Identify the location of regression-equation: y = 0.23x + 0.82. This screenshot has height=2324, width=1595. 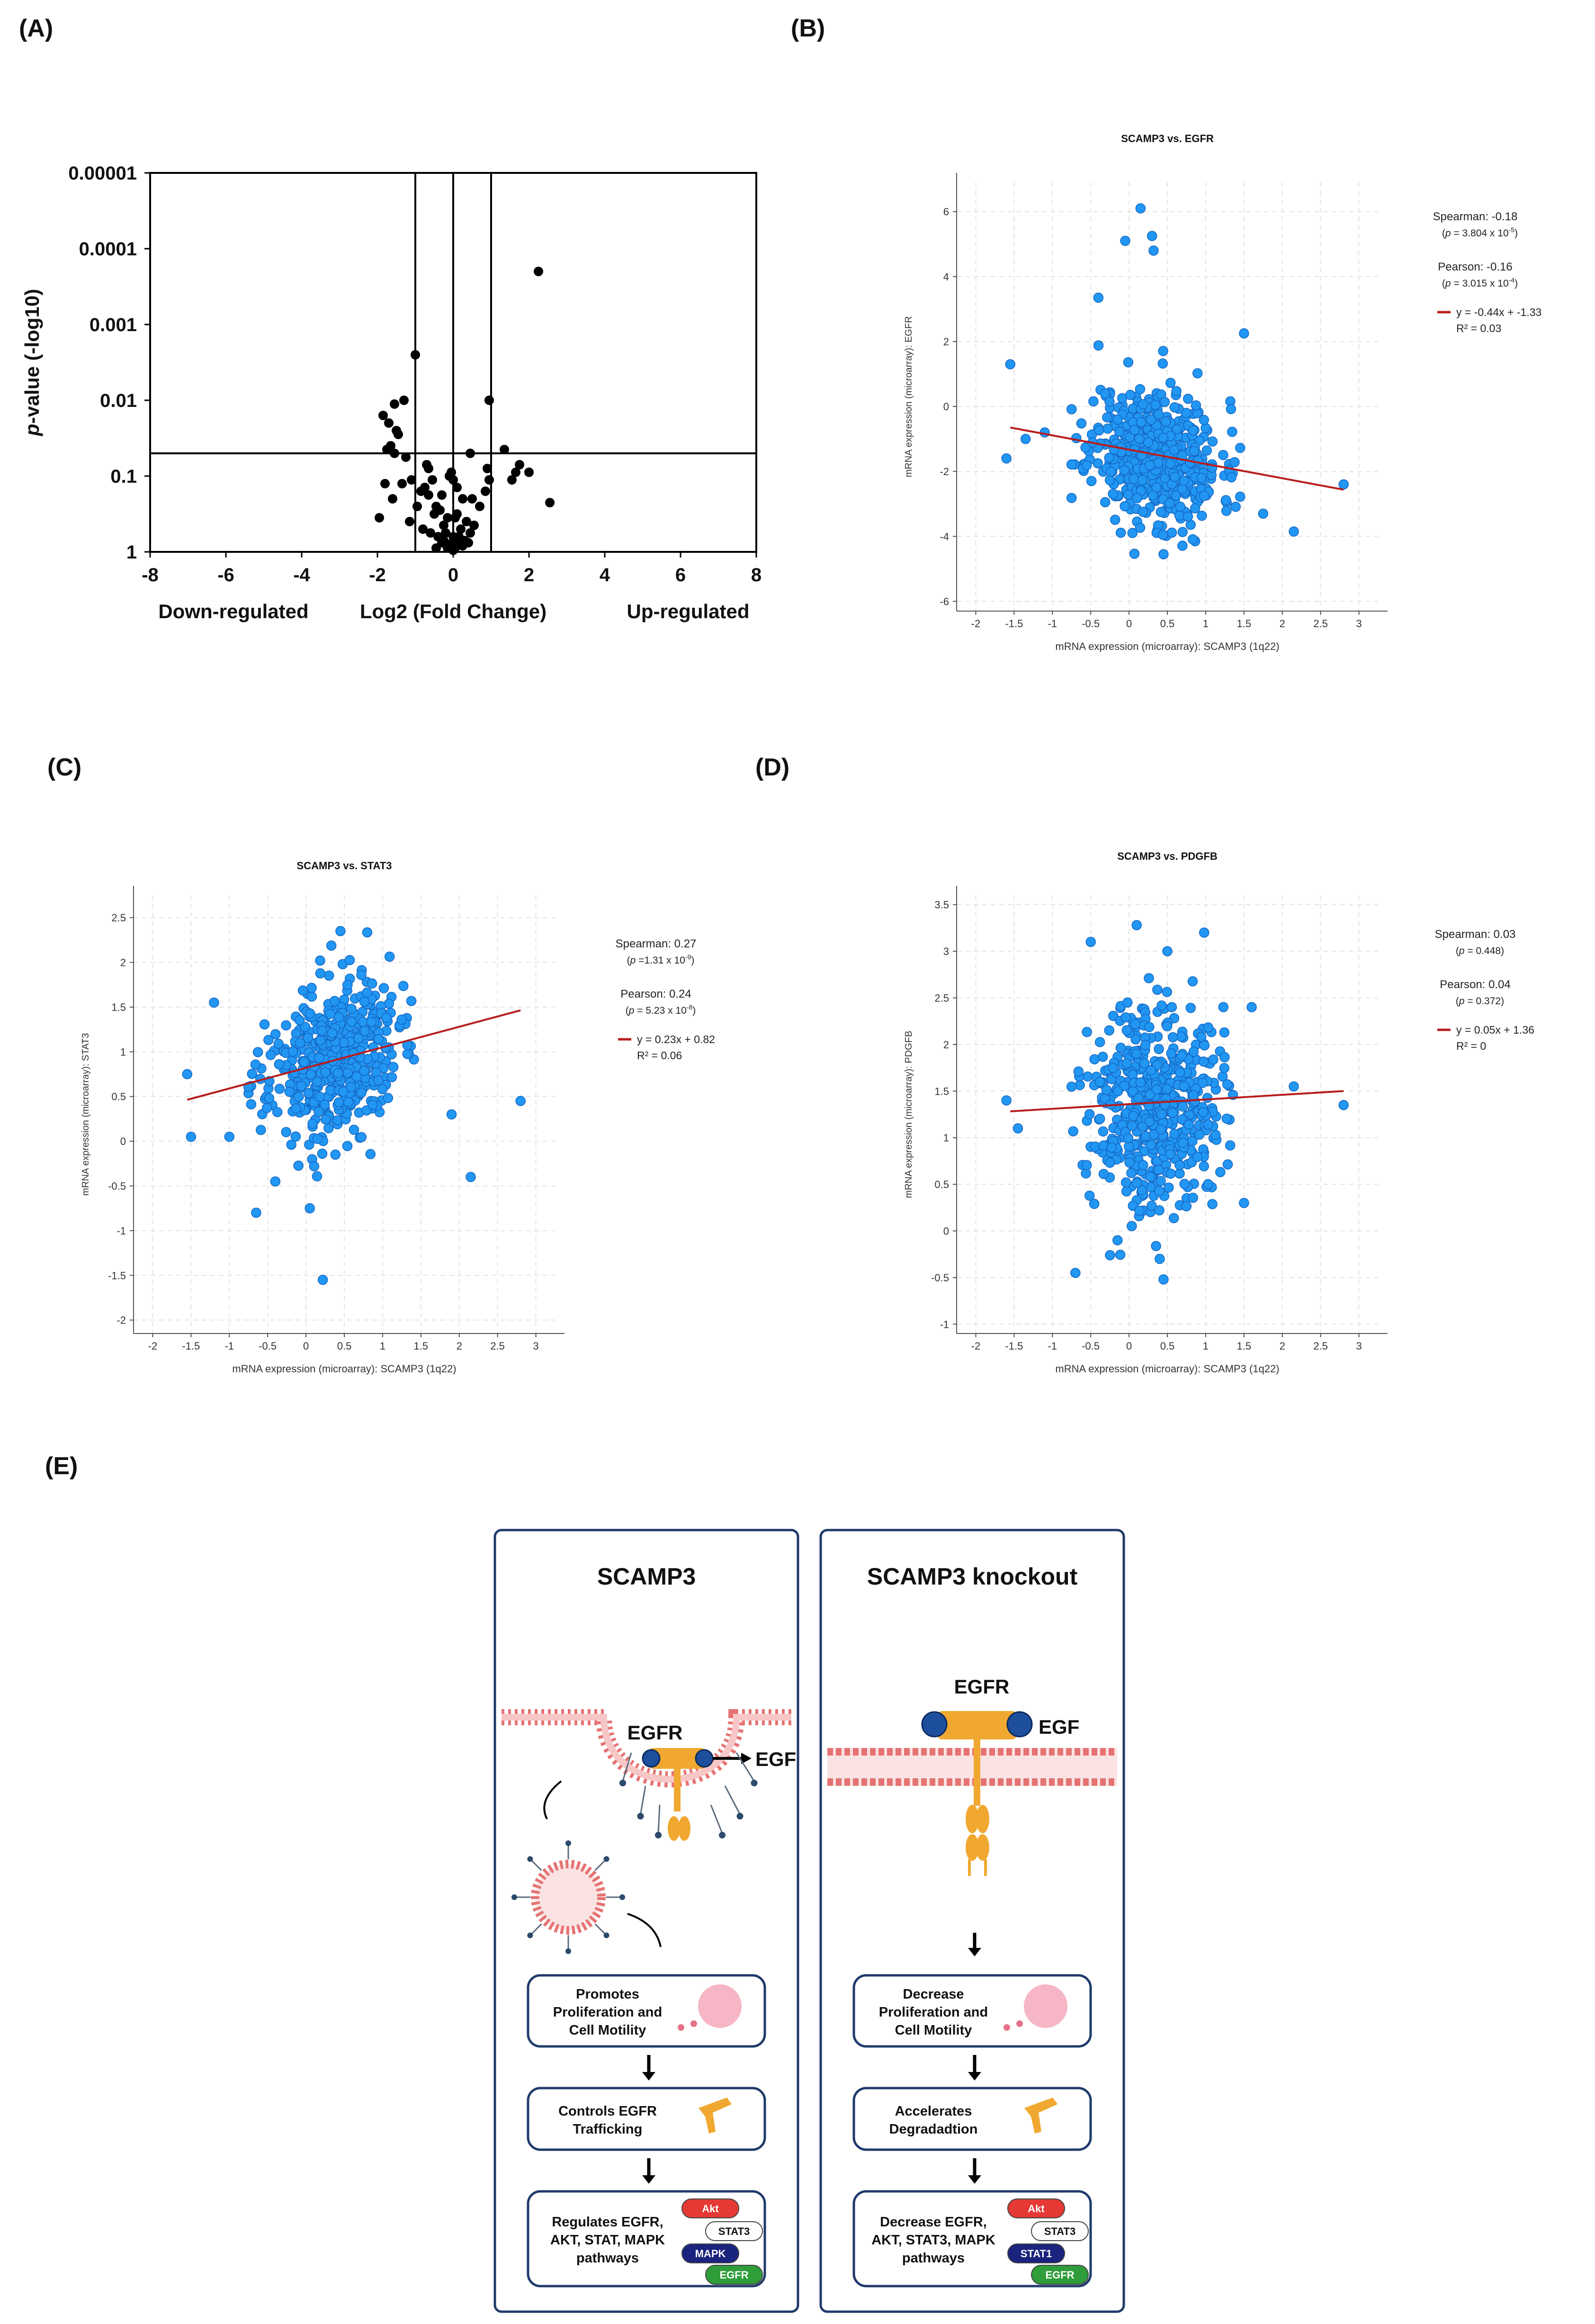
(676, 1039).